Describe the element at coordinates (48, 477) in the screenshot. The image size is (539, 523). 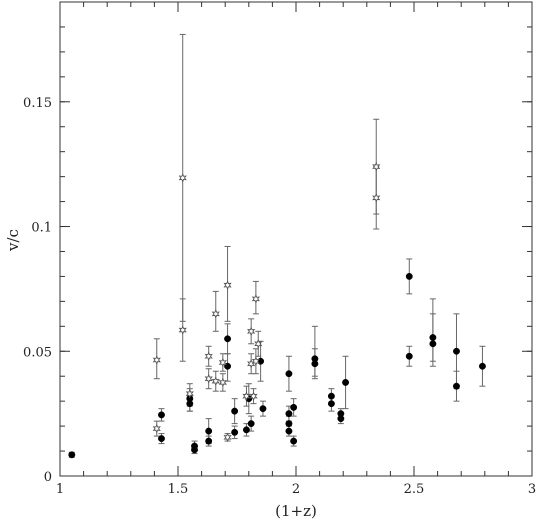
I see `y-tick-label: 0` at that location.